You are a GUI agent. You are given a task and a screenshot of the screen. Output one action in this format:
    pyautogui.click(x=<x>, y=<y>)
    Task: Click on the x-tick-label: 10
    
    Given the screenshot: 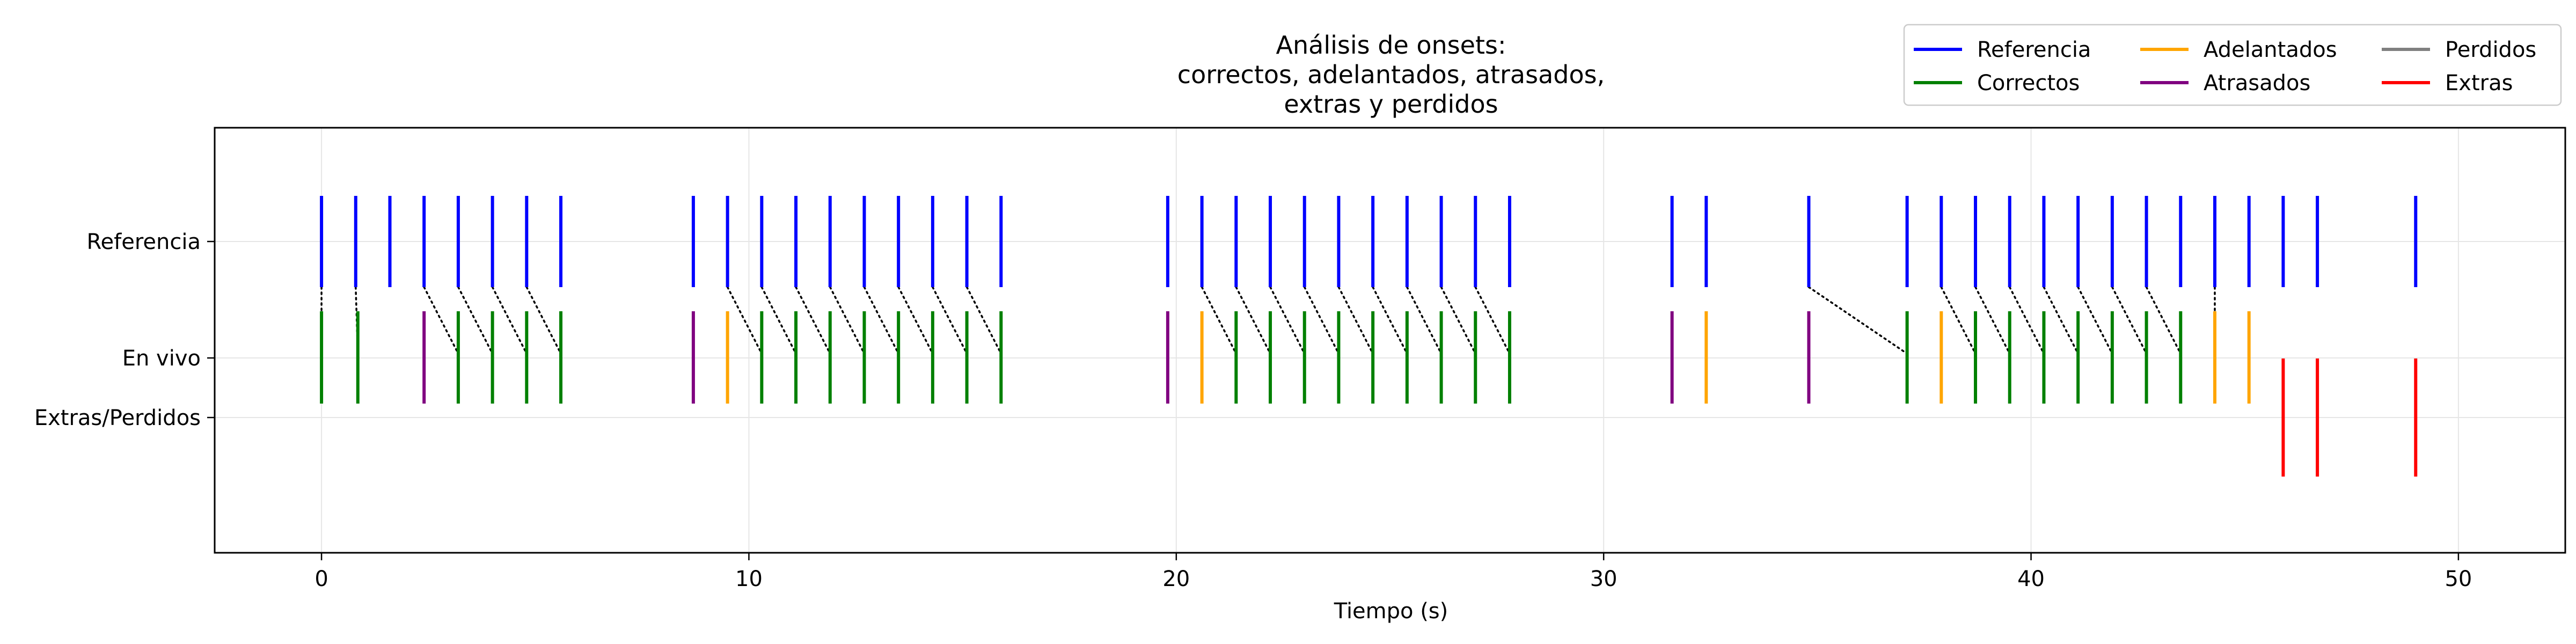 What is the action you would take?
    pyautogui.click(x=749, y=579)
    